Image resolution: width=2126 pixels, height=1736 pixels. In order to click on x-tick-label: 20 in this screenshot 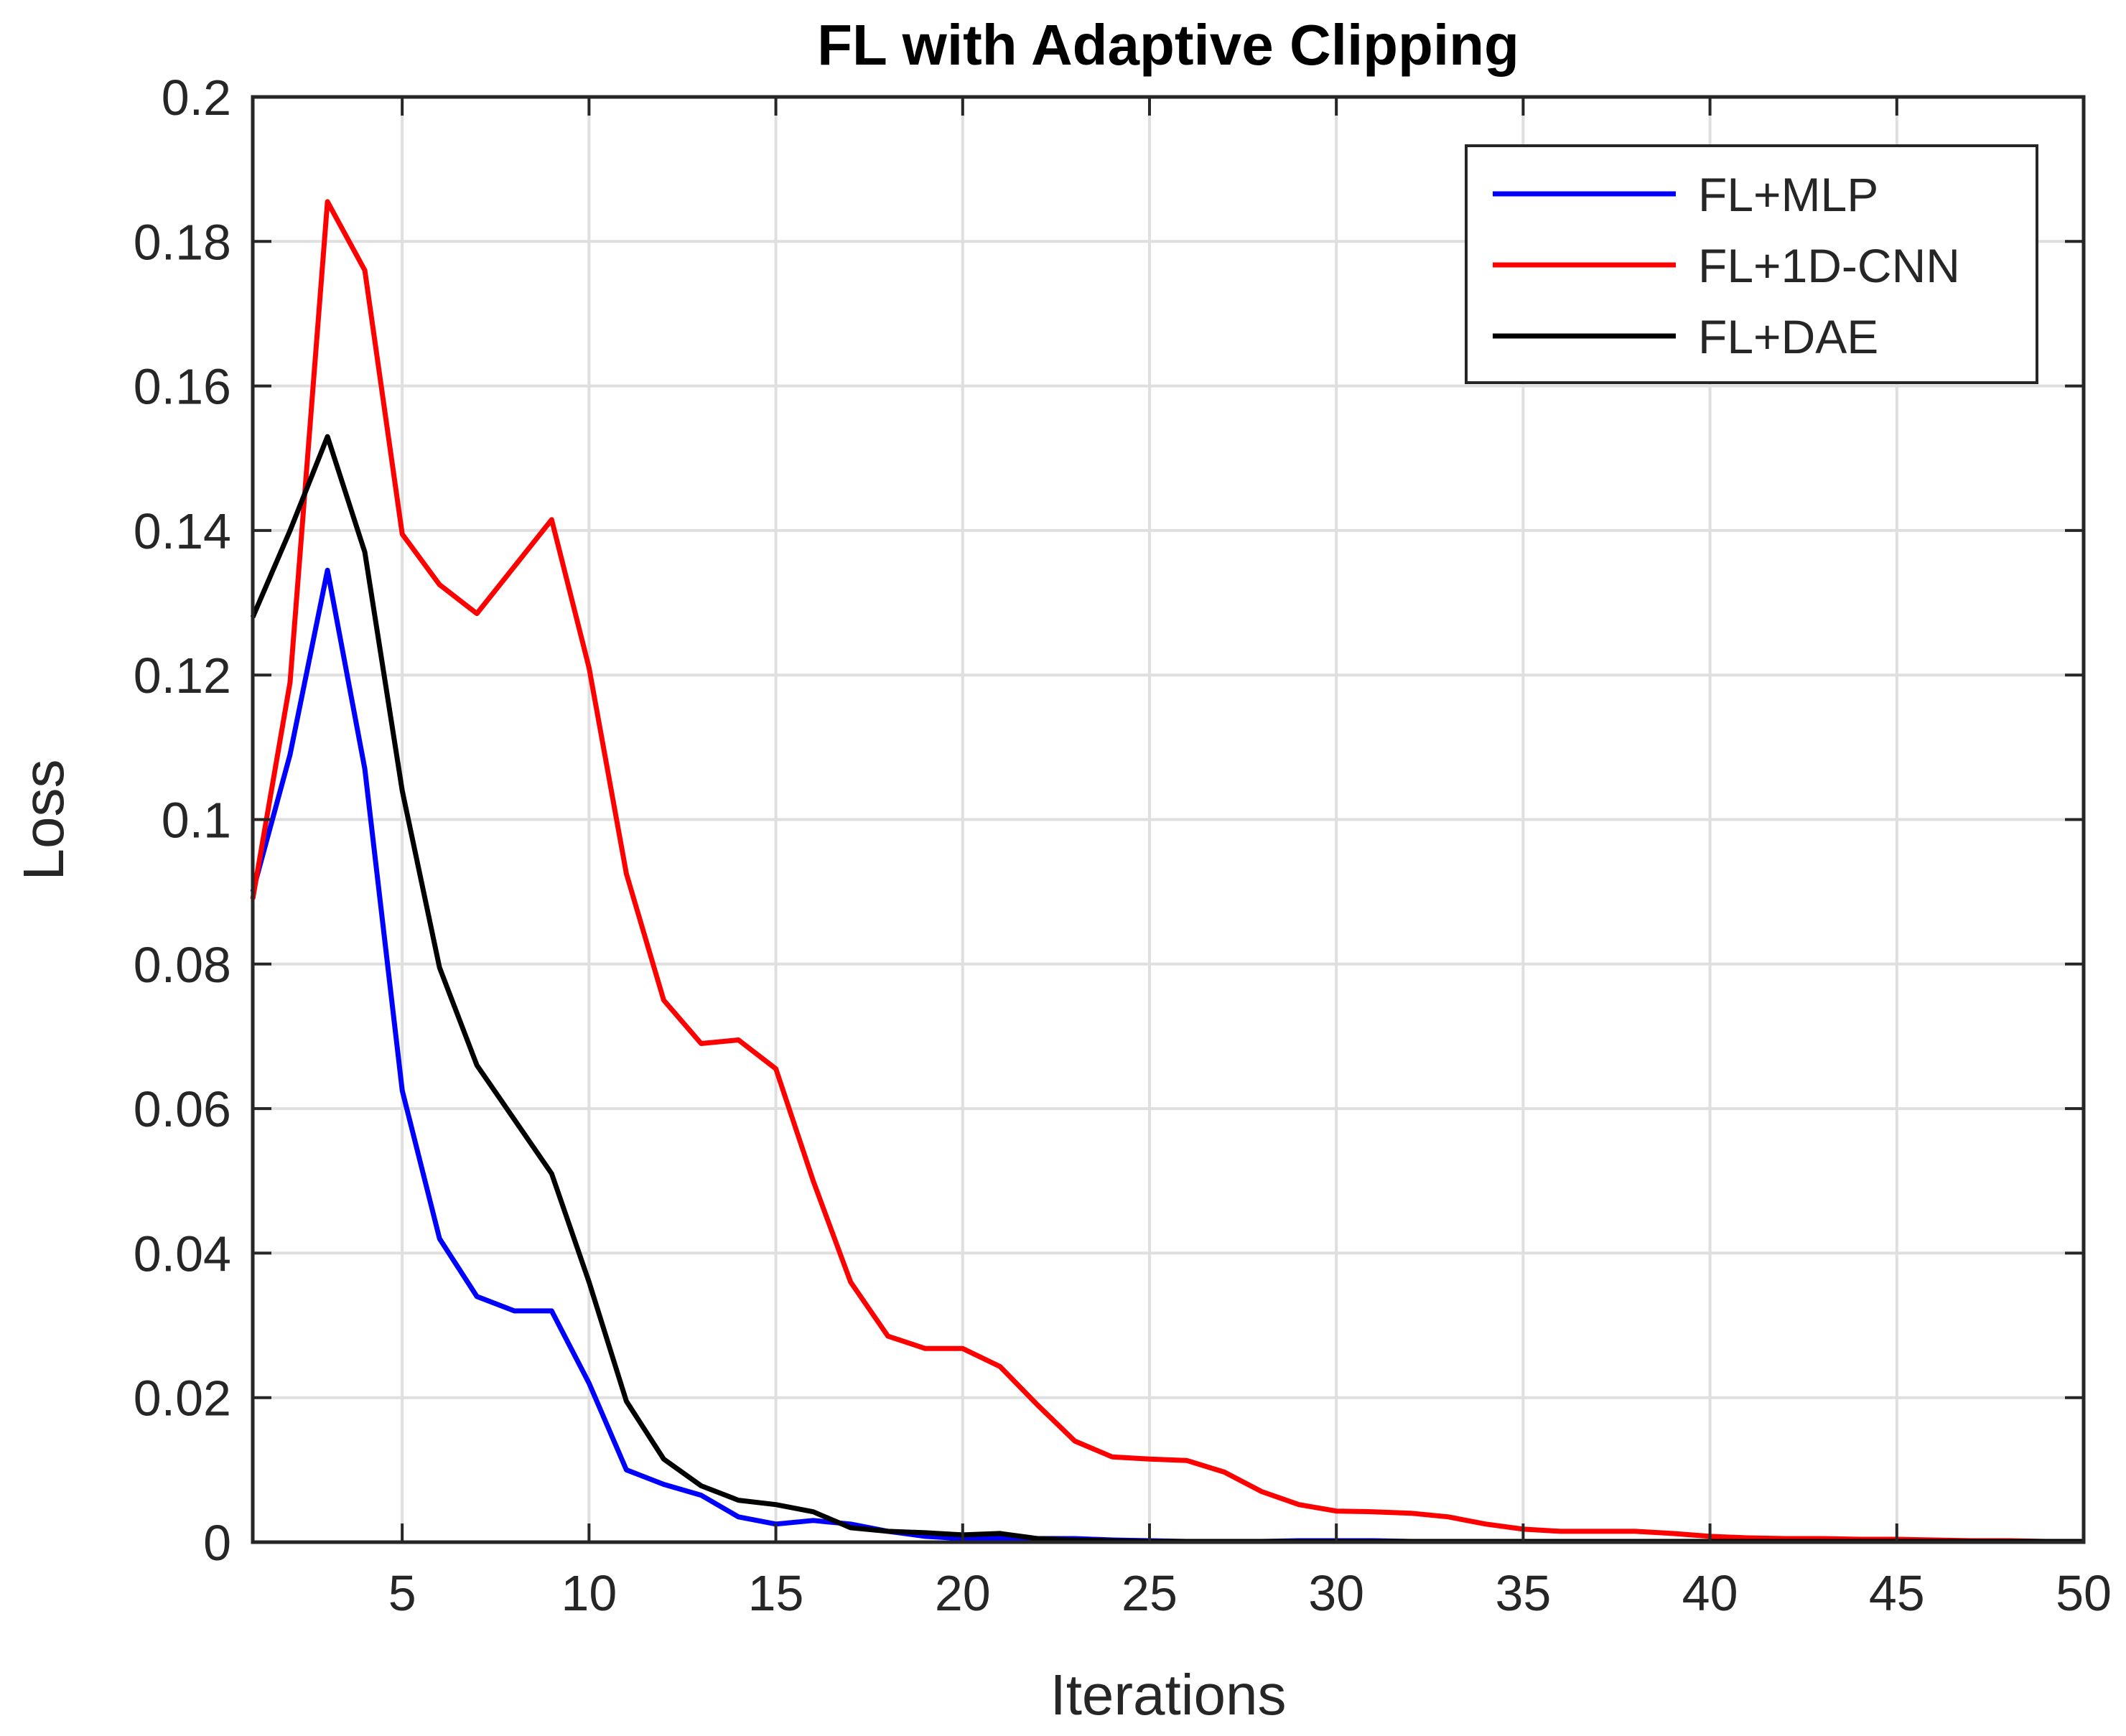, I will do `click(963, 1593)`.